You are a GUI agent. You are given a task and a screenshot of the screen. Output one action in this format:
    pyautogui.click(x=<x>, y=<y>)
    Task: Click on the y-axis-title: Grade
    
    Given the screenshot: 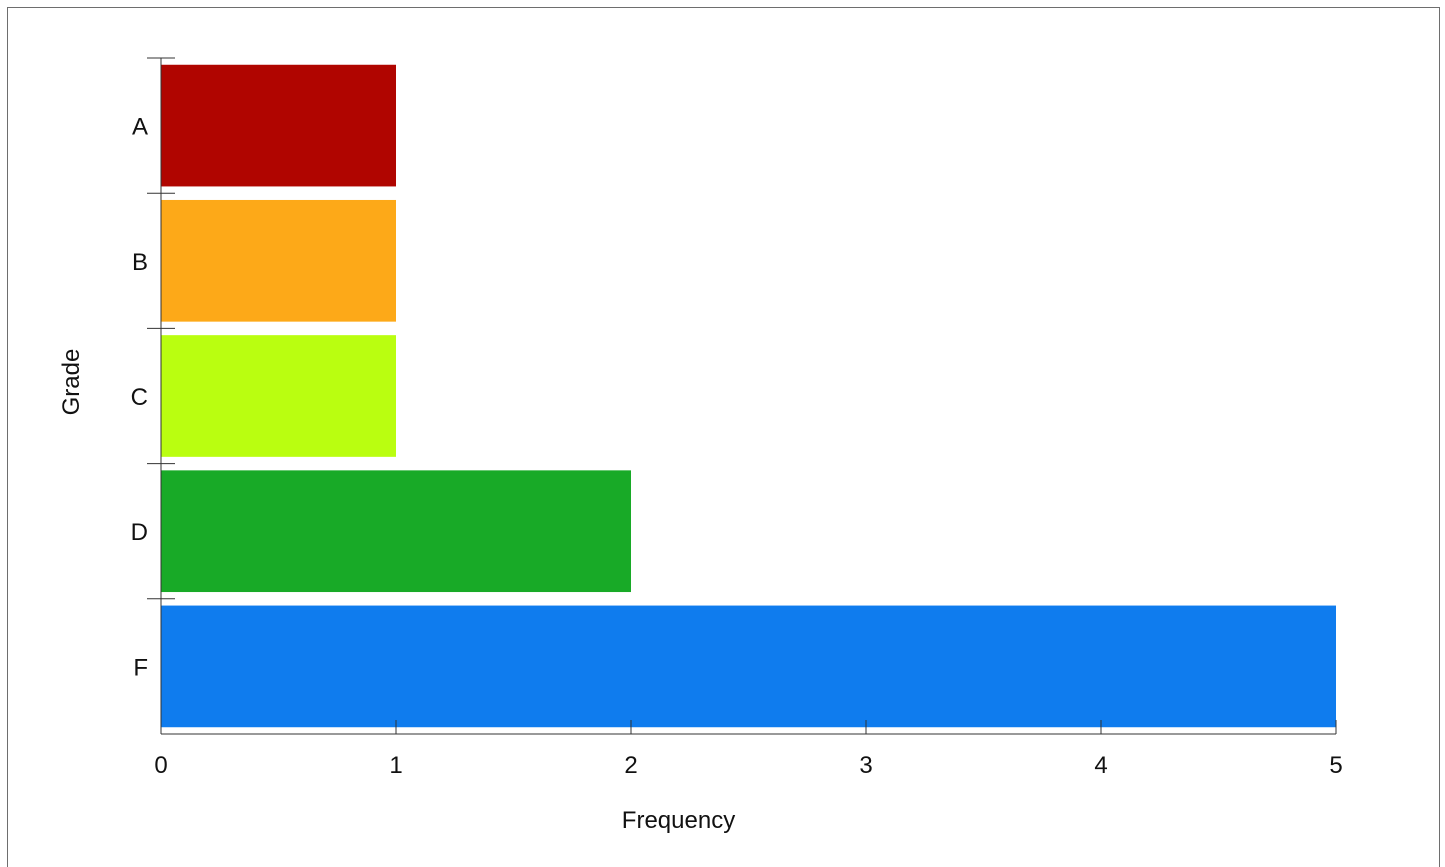 What is the action you would take?
    pyautogui.click(x=71, y=382)
    